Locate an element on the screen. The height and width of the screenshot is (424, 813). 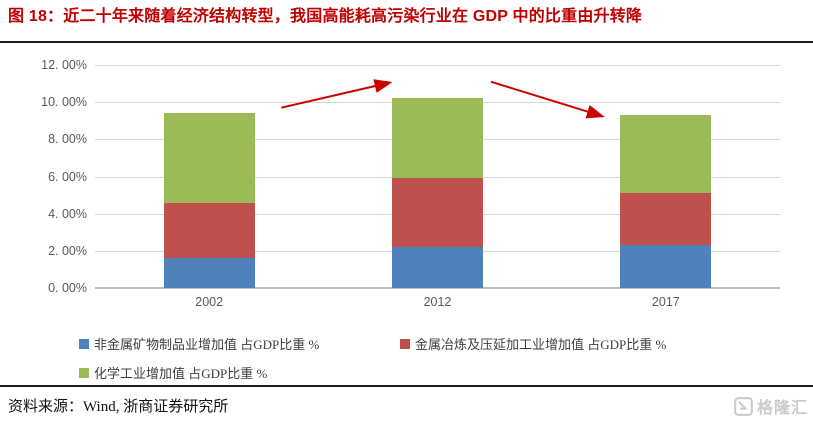
legend-item: 非金属矿物制品业增加值 占GDP比重 % is located at coordinates (239, 343).